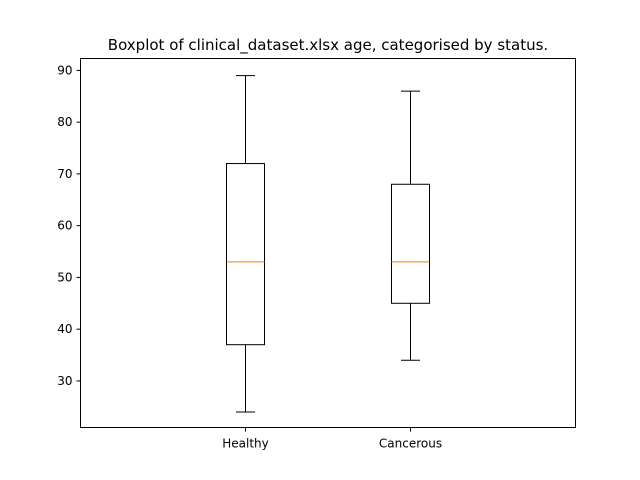 This screenshot has width=640, height=480. I want to click on x-tick-label-cancerous: Cancerous, so click(410, 444).